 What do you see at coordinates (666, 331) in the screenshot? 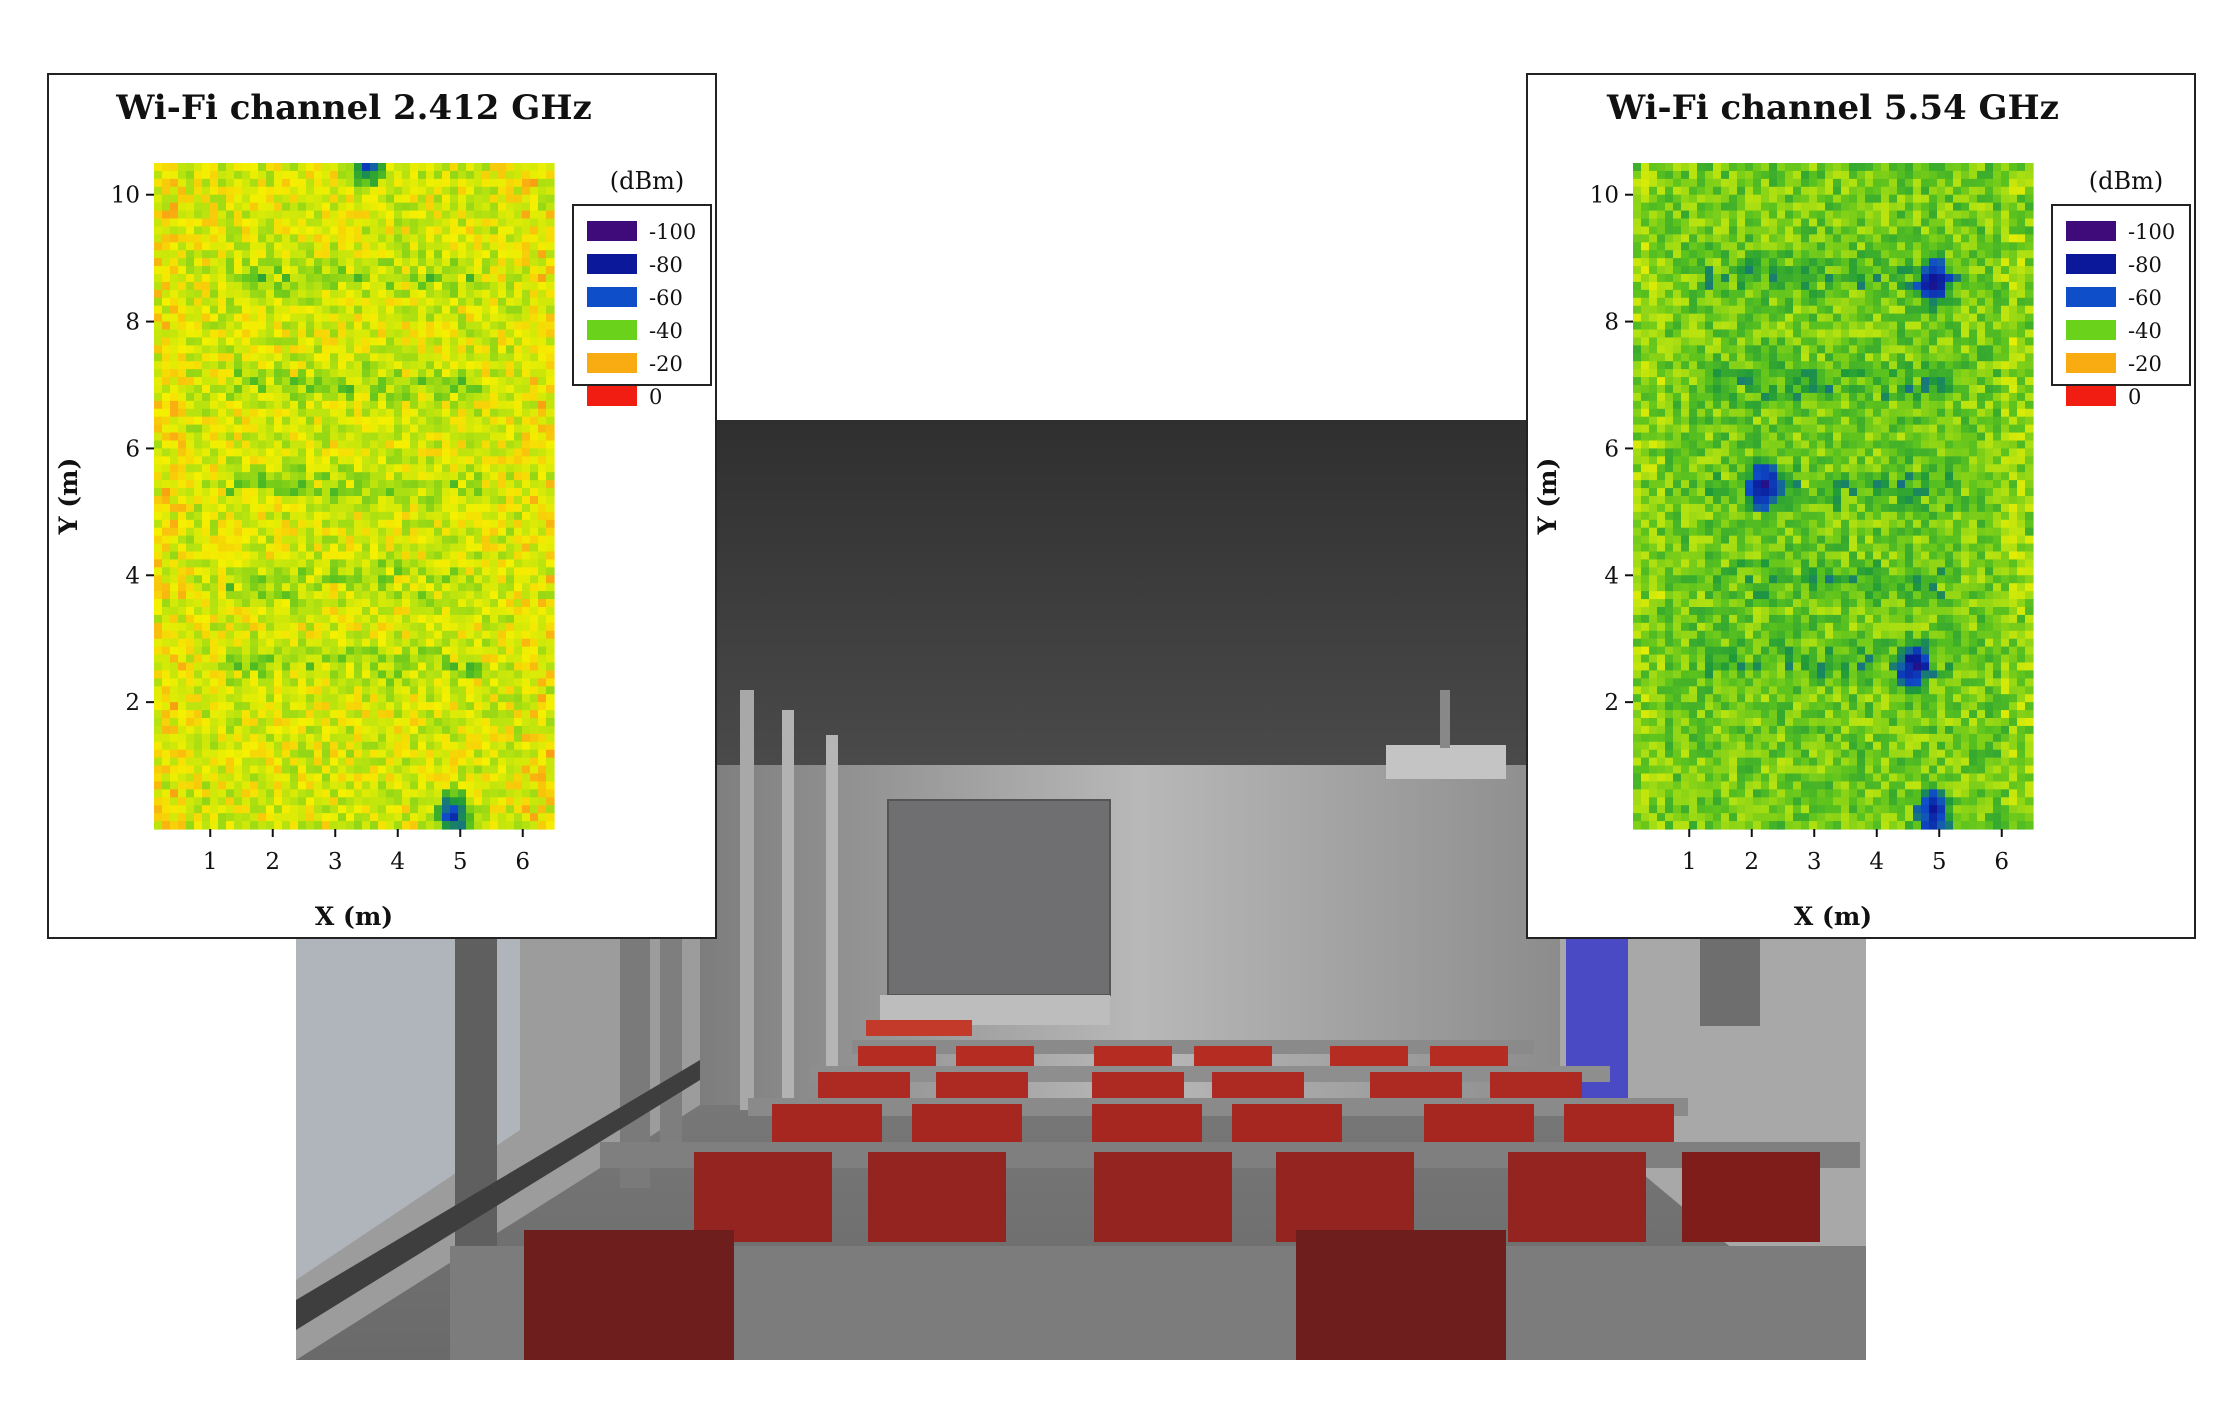
I see `legend-label: -40` at bounding box center [666, 331].